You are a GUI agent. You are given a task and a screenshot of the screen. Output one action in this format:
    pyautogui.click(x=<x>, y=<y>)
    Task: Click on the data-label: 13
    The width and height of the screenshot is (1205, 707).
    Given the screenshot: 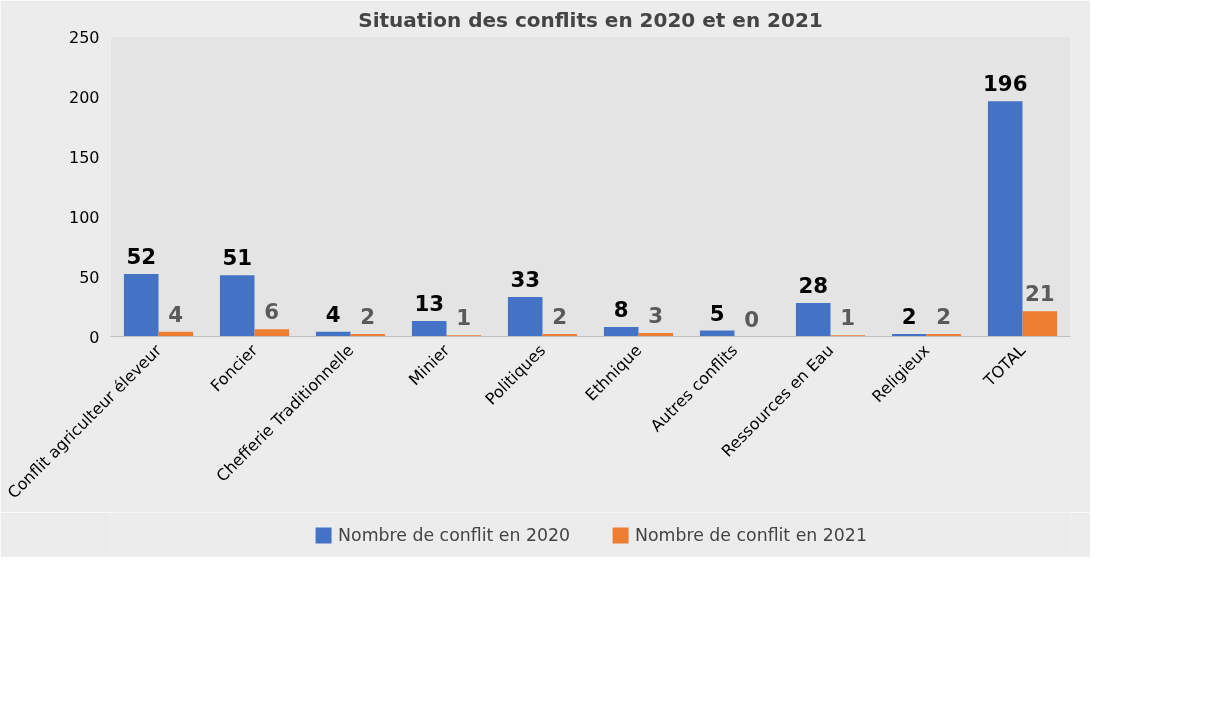 What is the action you would take?
    pyautogui.click(x=429, y=303)
    